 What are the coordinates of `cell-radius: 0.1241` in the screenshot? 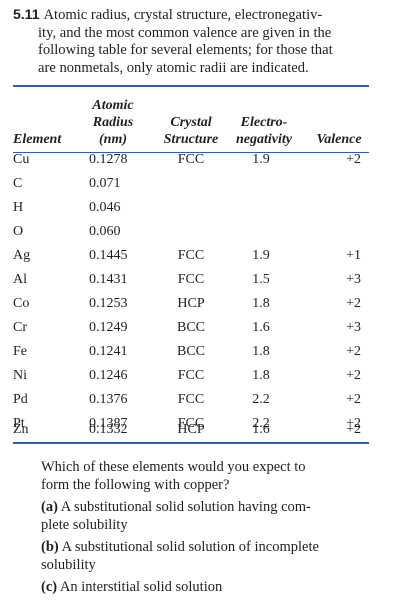 It's located at (108, 351).